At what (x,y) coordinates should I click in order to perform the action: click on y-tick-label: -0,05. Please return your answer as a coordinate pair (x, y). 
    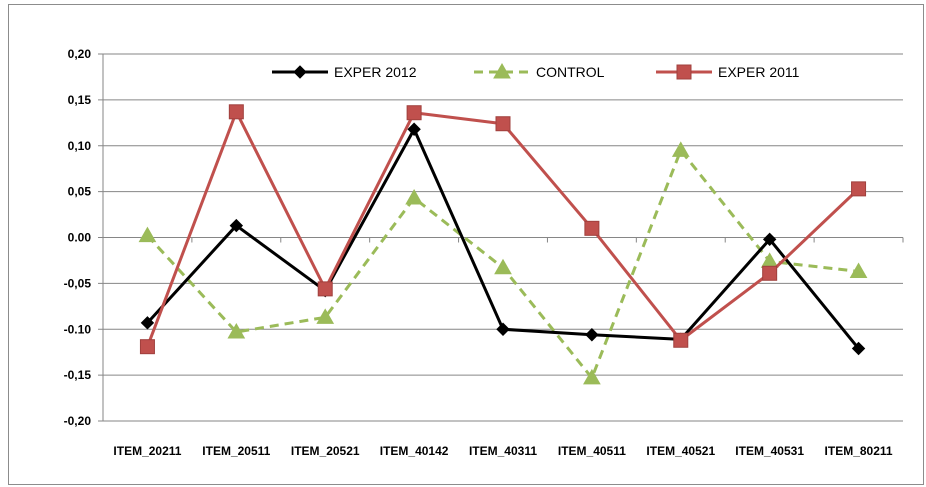
    Looking at the image, I should click on (78, 283).